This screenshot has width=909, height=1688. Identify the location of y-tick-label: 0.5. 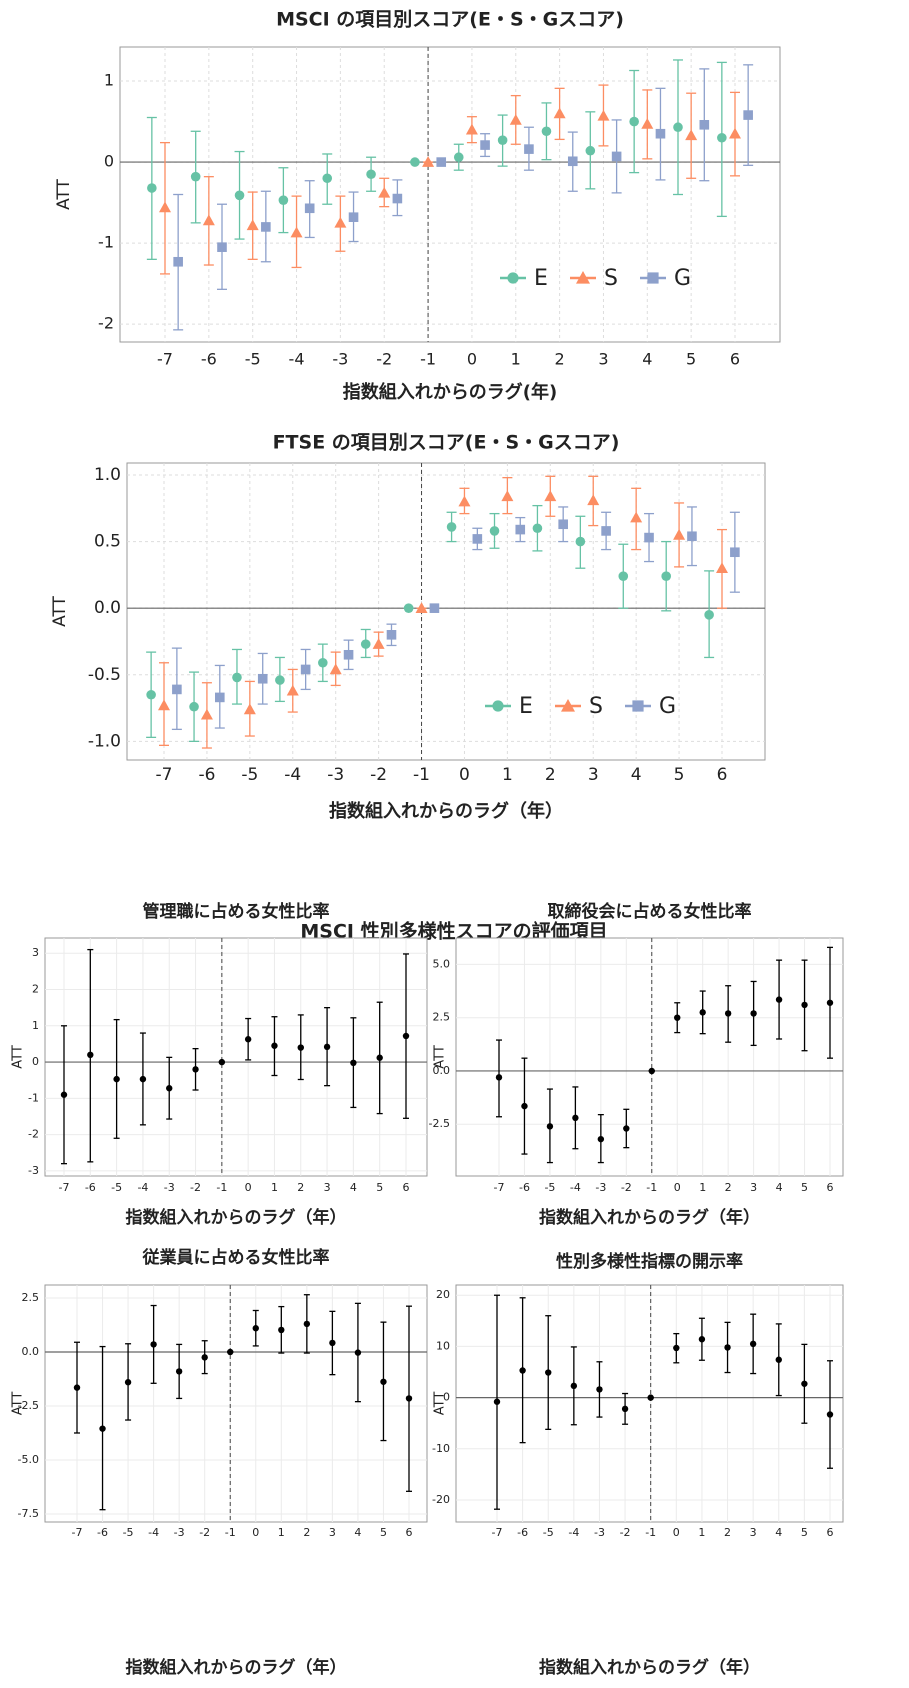
(107, 542).